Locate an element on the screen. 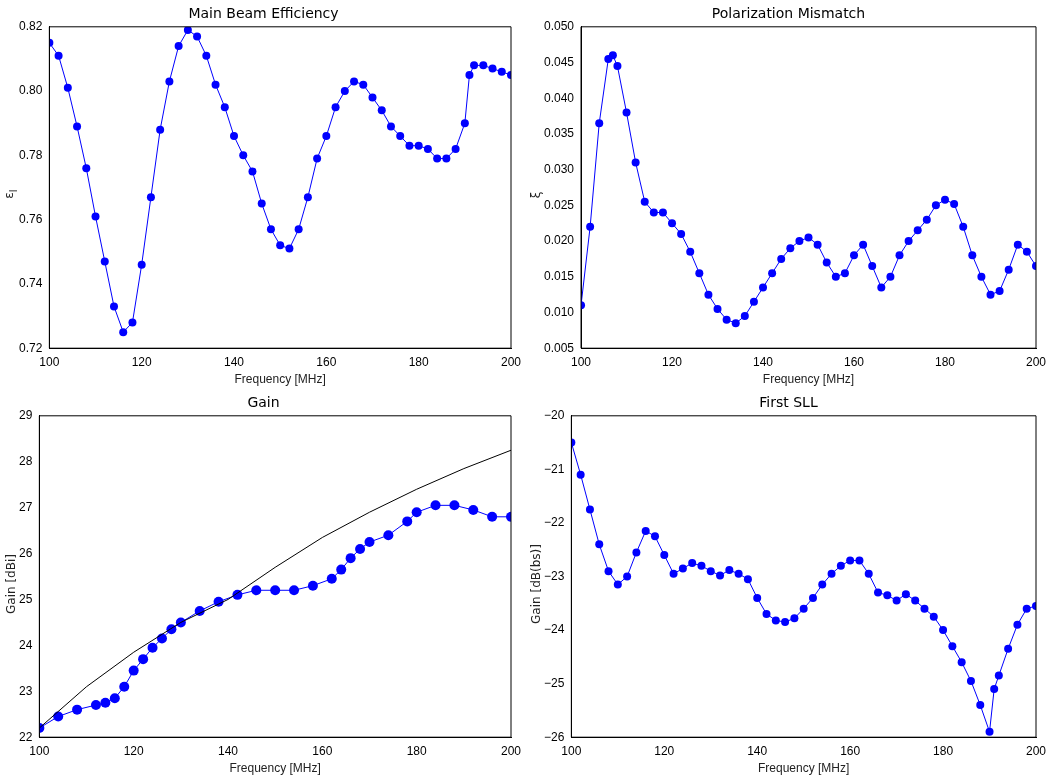  y-tick-label: 0.82 is located at coordinates (31, 26).